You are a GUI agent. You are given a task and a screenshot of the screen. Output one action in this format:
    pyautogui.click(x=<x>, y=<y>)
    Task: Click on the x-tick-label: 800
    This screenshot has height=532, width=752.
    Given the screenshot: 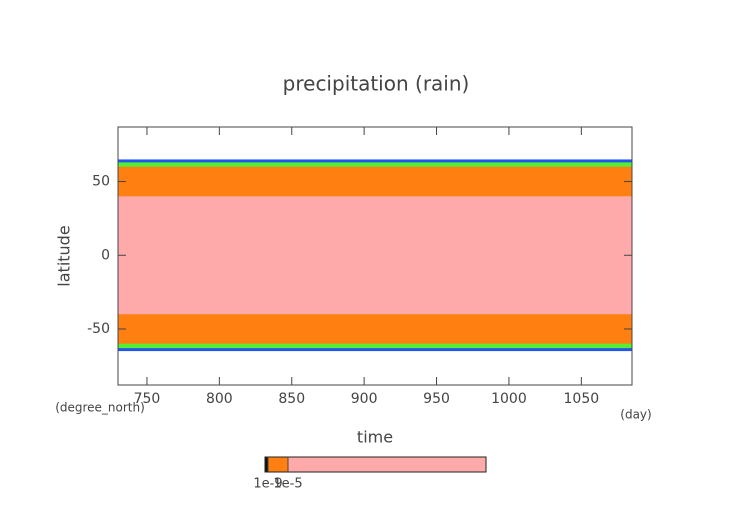 What is the action you would take?
    pyautogui.click(x=219, y=399)
    